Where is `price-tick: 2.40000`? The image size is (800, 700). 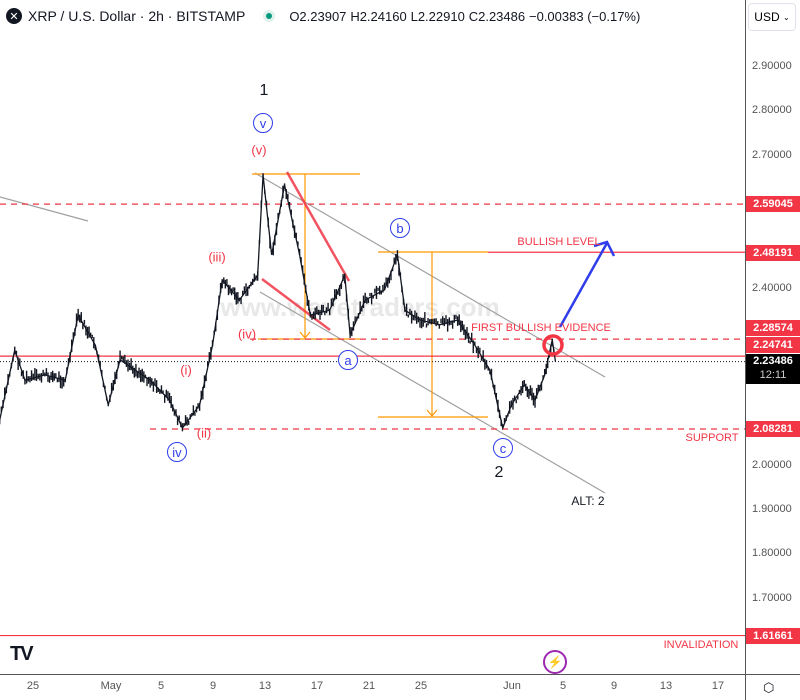 price-tick: 2.40000 is located at coordinates (772, 287).